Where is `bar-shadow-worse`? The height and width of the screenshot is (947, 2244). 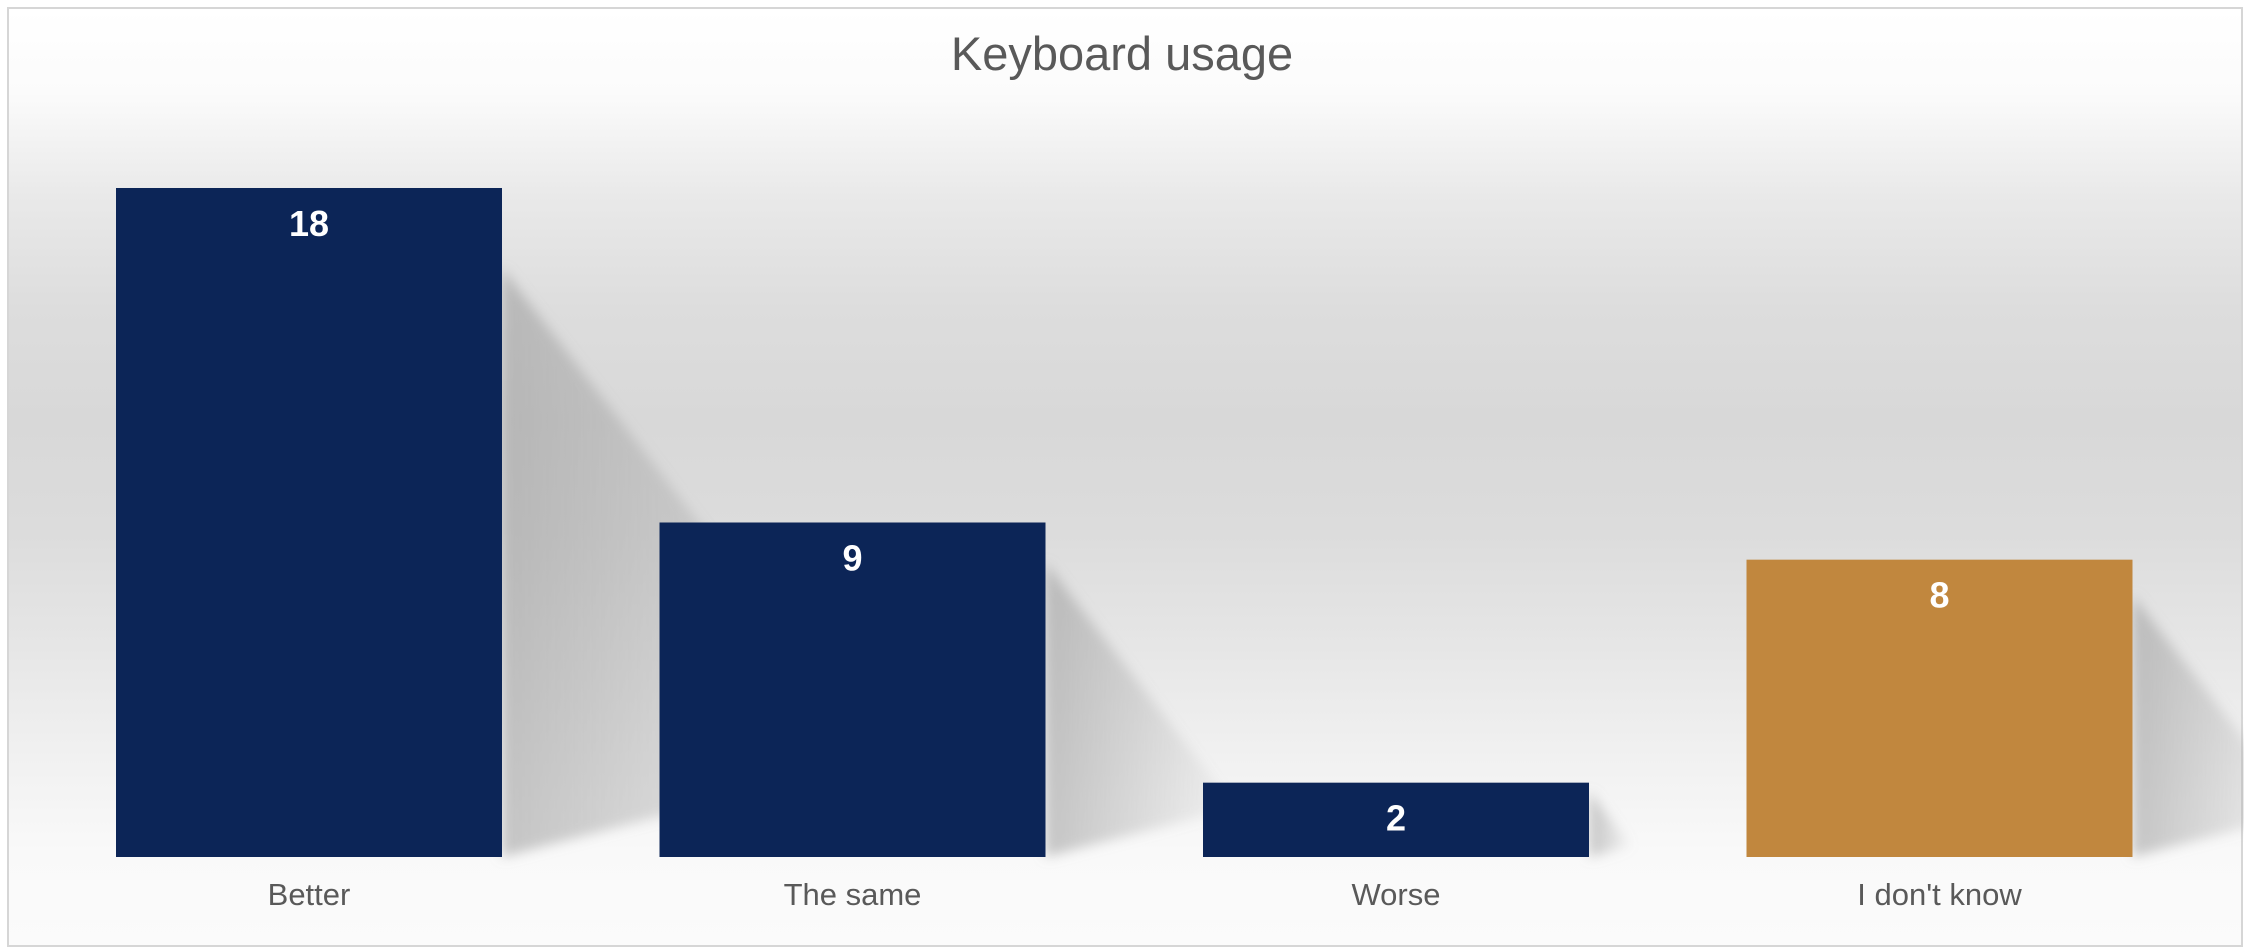 bar-shadow-worse is located at coordinates (1612, 824).